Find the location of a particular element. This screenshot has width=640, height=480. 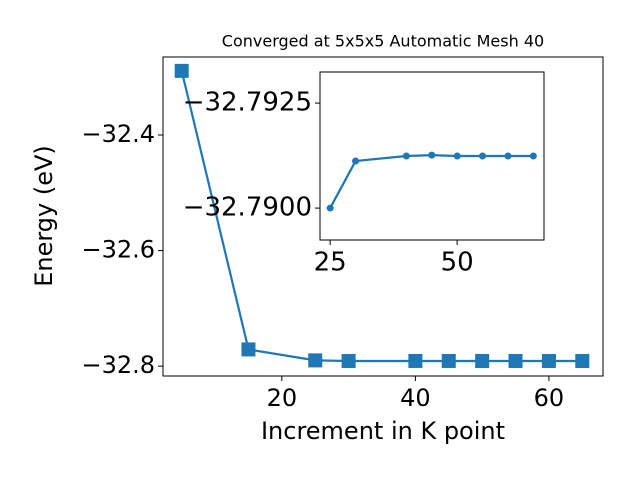

y-tick-label: −32.4 is located at coordinates (118, 134).